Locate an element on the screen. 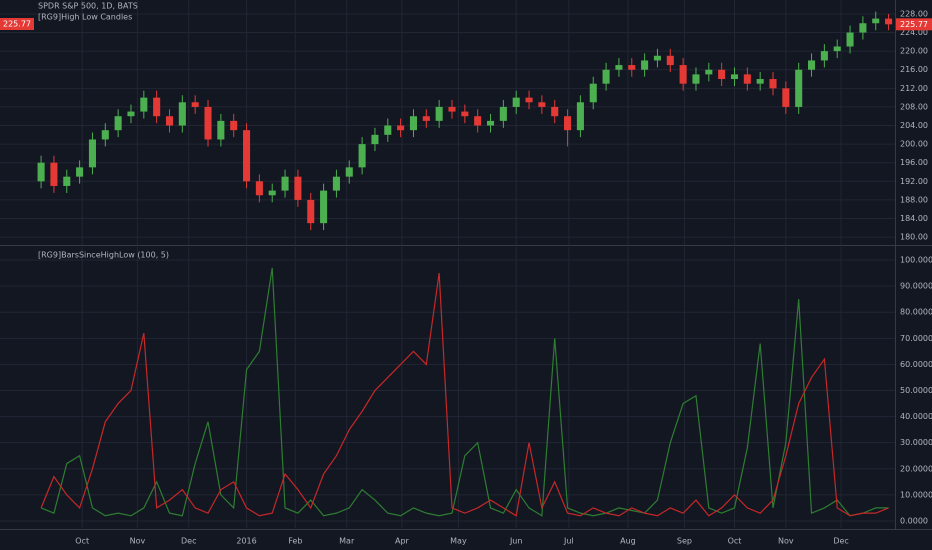 The width and height of the screenshot is (932, 550). x-tick-label: Nov is located at coordinates (786, 541).